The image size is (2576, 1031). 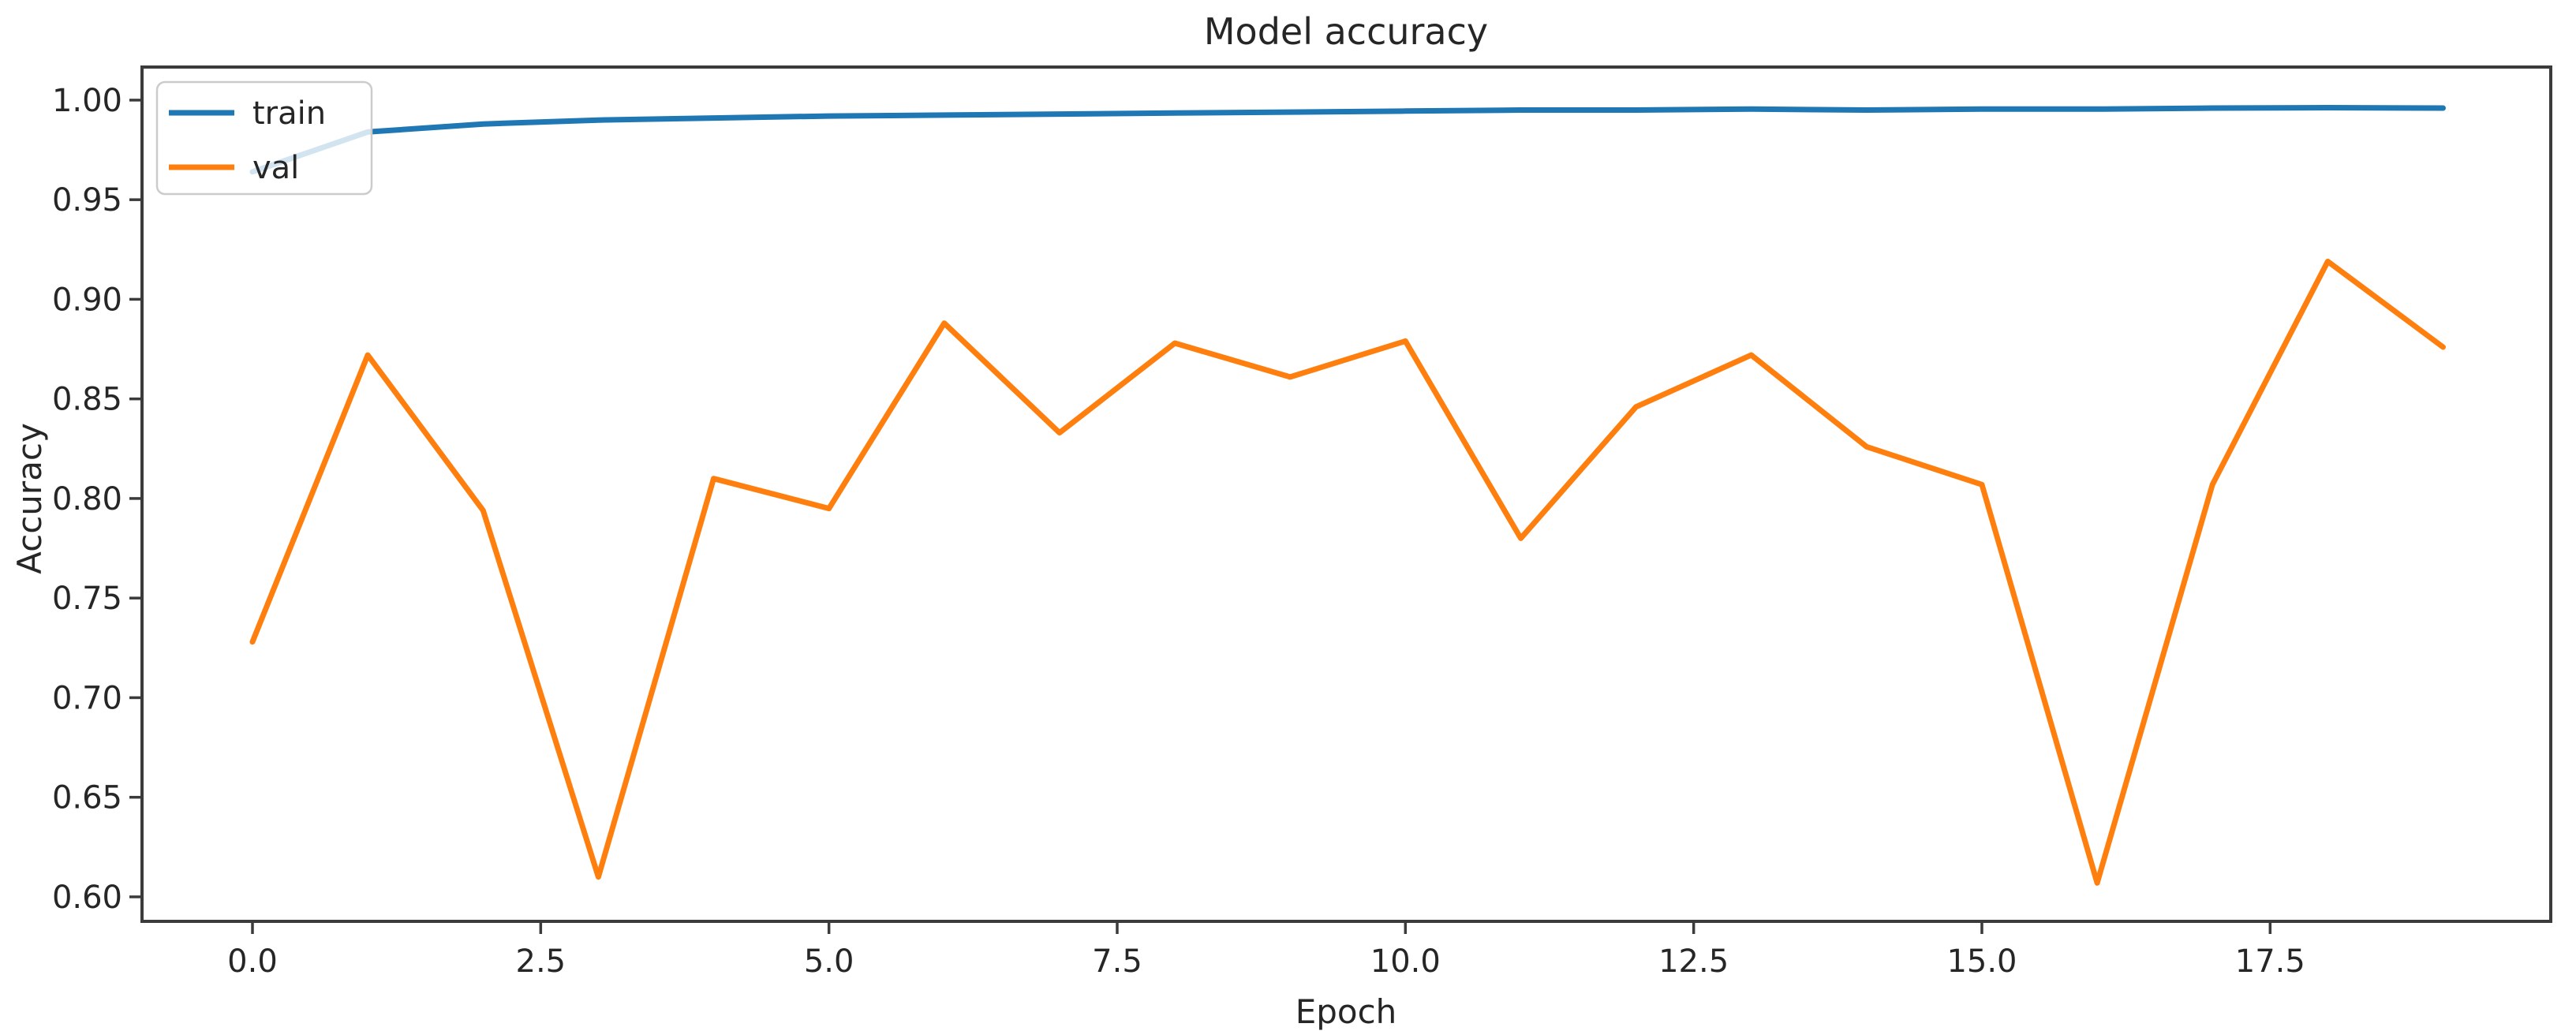 I want to click on legend: train val, so click(x=264, y=138).